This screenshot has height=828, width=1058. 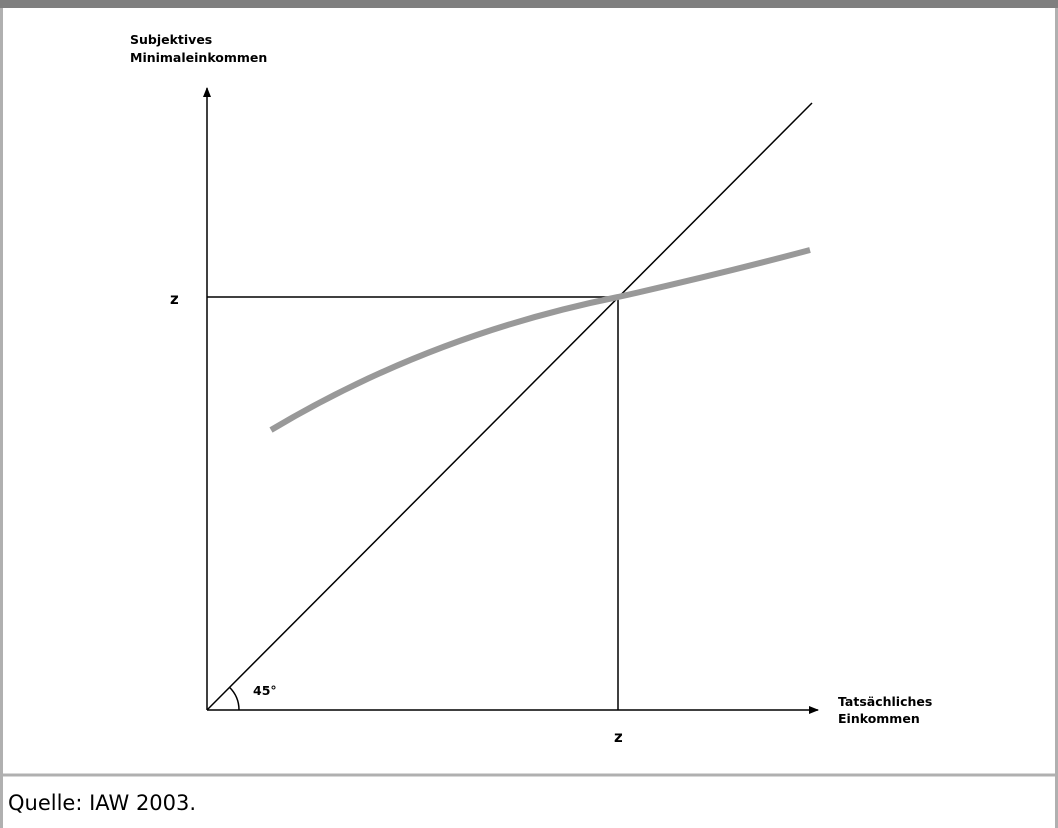 What do you see at coordinates (879, 718) in the screenshot?
I see `x-axis-label: Einkommen` at bounding box center [879, 718].